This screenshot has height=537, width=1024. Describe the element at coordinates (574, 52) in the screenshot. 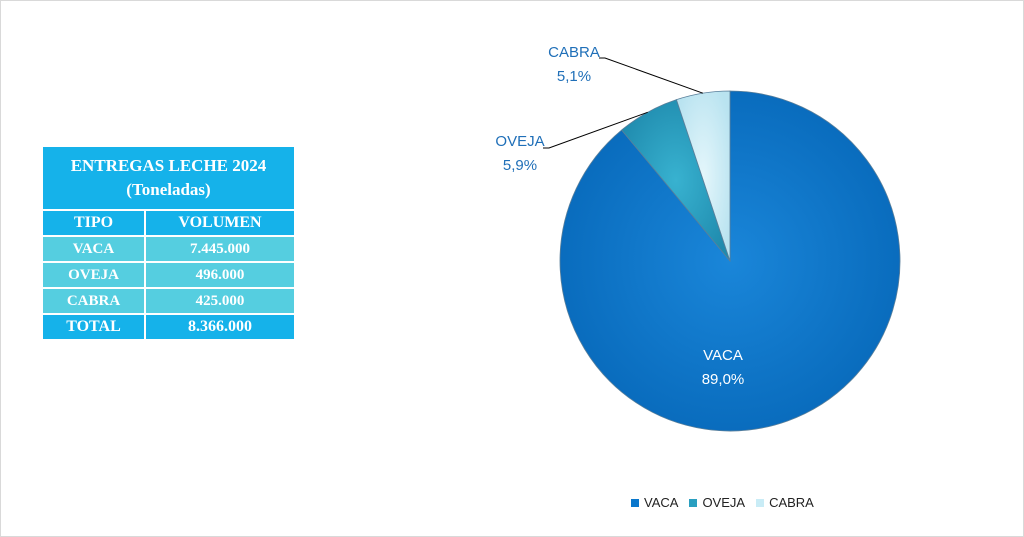

I see `pie-label-cabra: CABRA` at that location.